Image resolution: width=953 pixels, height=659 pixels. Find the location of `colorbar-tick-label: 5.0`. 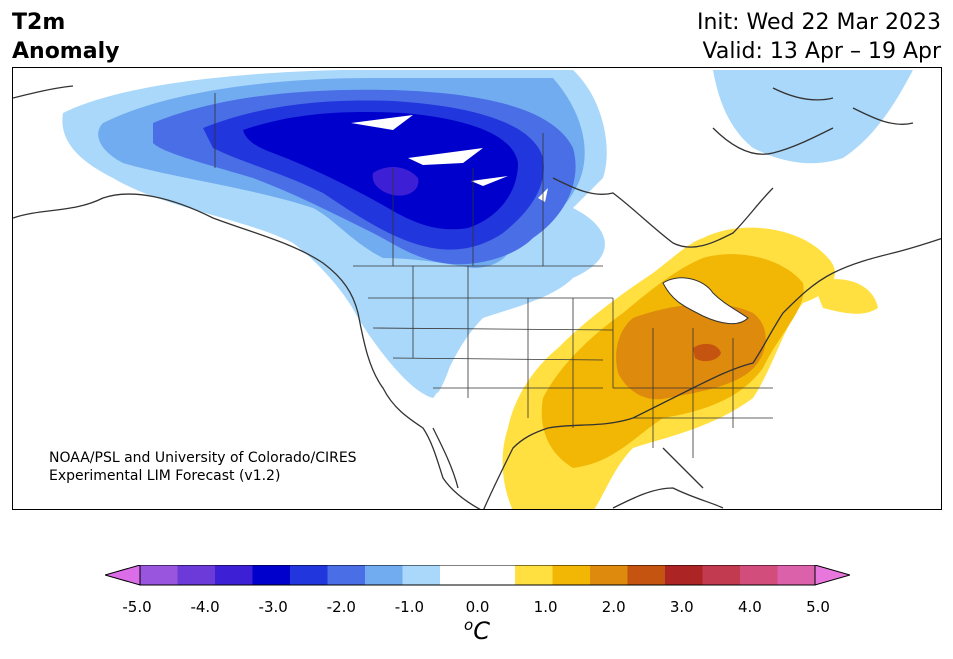

colorbar-tick-label: 5.0 is located at coordinates (818, 607).